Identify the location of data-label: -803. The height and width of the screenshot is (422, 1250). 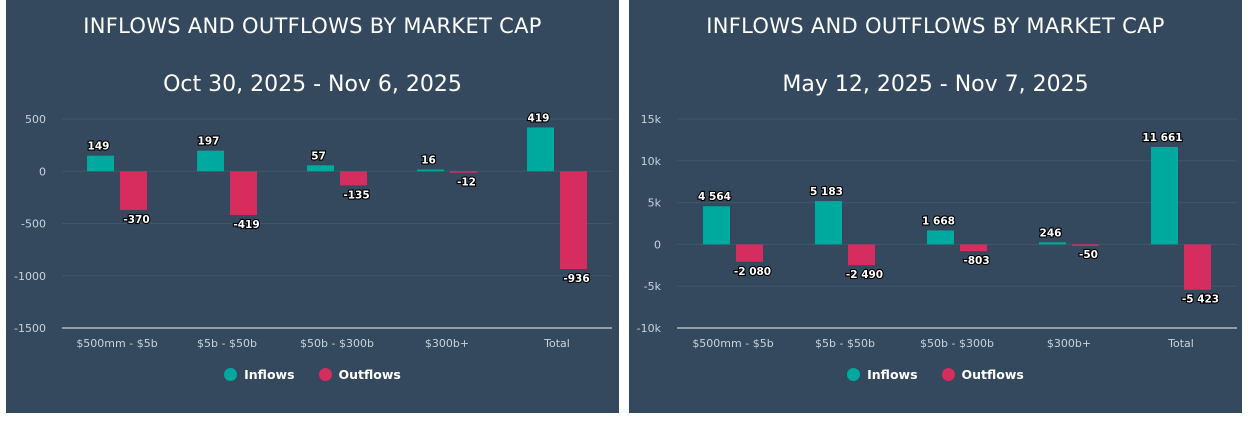
(976, 261).